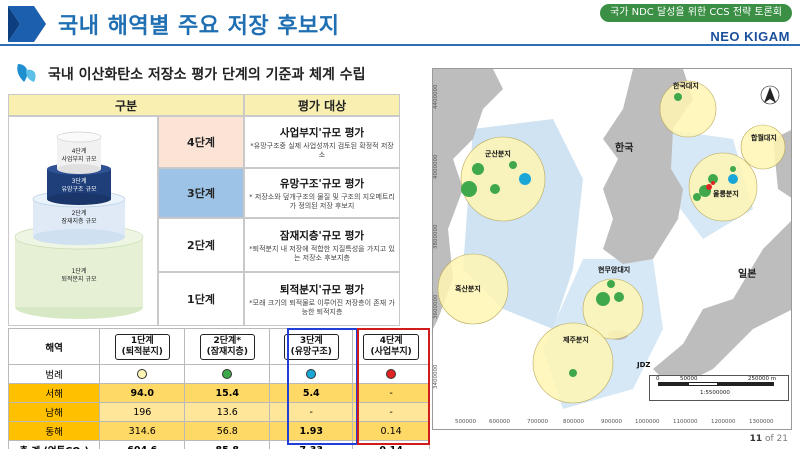  I want to click on pyramid-tier1-label: 1단계 퇴적분지 규모, so click(79, 275).